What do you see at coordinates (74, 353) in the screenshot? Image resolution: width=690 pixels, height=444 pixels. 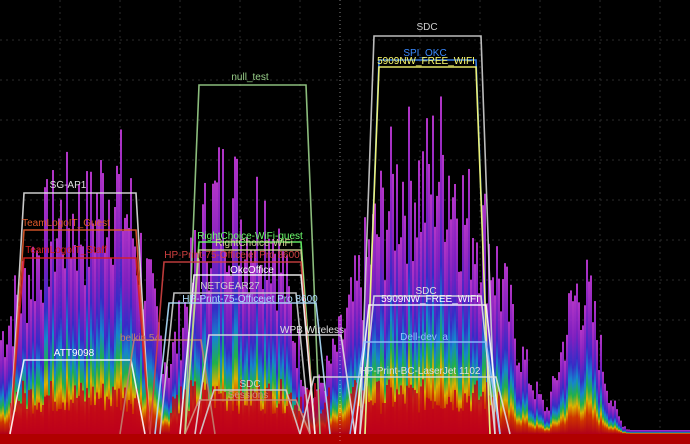 I see `ssid-label-att9098: ATT9098` at bounding box center [74, 353].